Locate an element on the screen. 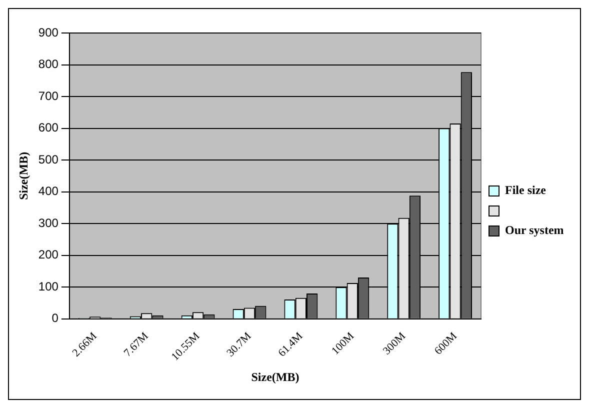  y-tick-label: 600 is located at coordinates (48, 127).